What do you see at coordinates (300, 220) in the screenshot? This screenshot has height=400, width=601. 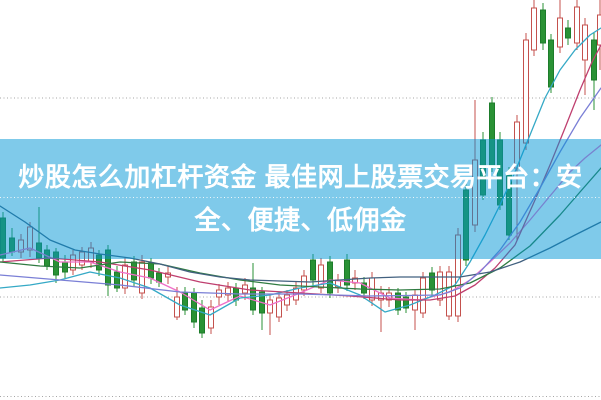 I see `headline-line-2: 全、便捷、低佣金` at bounding box center [300, 220].